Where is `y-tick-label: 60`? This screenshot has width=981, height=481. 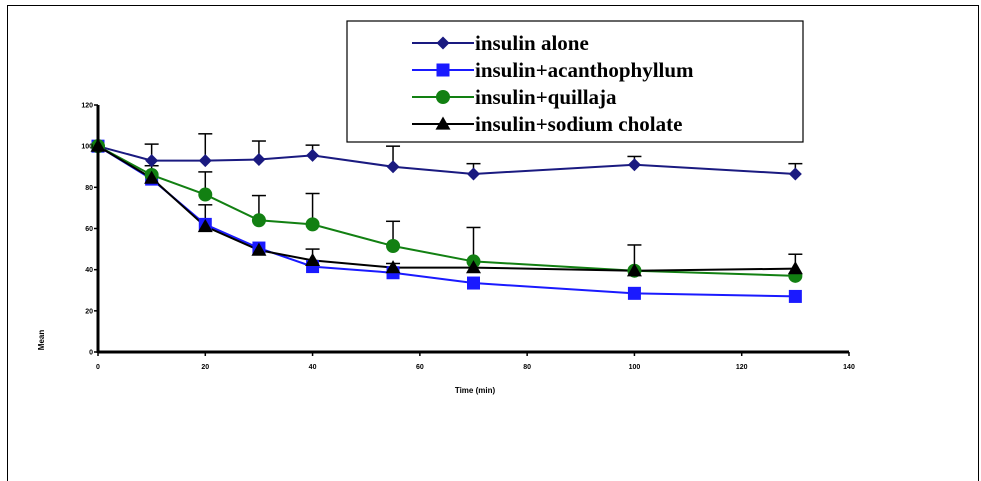 y-tick-label: 60 is located at coordinates (89, 229).